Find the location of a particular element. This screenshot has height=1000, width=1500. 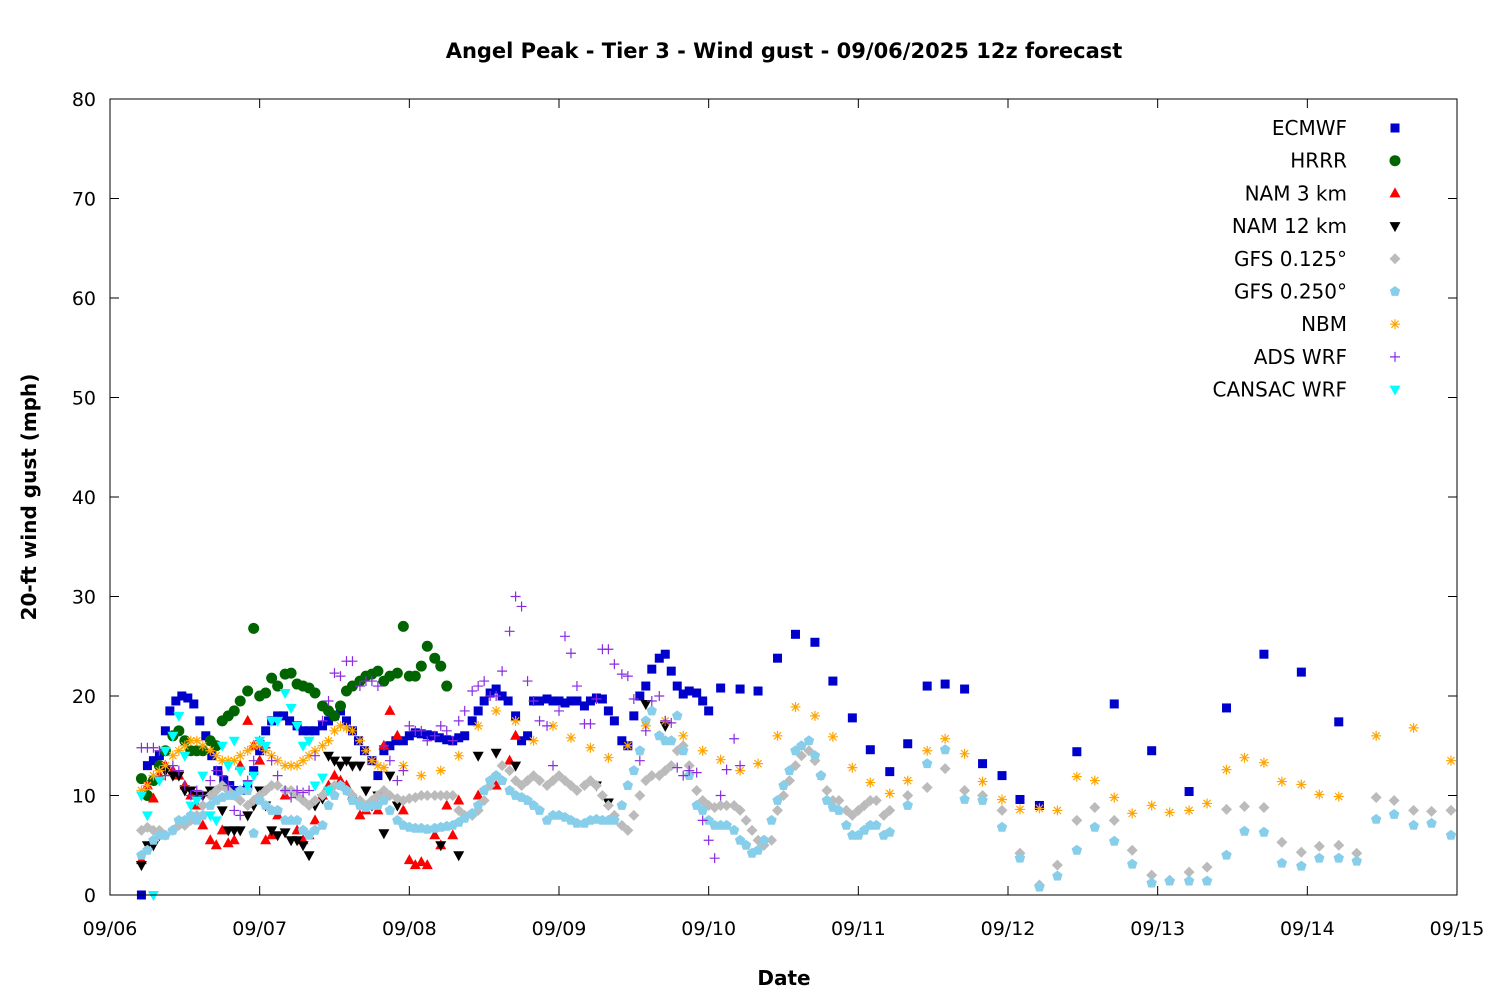

legend-marker-nam-12-km is located at coordinates (1395, 227).